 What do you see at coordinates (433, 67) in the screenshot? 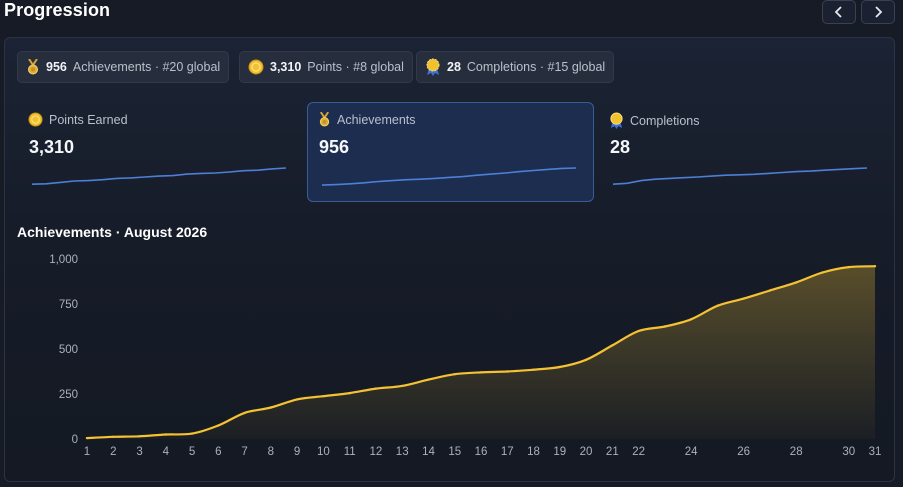
I see `ribbon-icon` at bounding box center [433, 67].